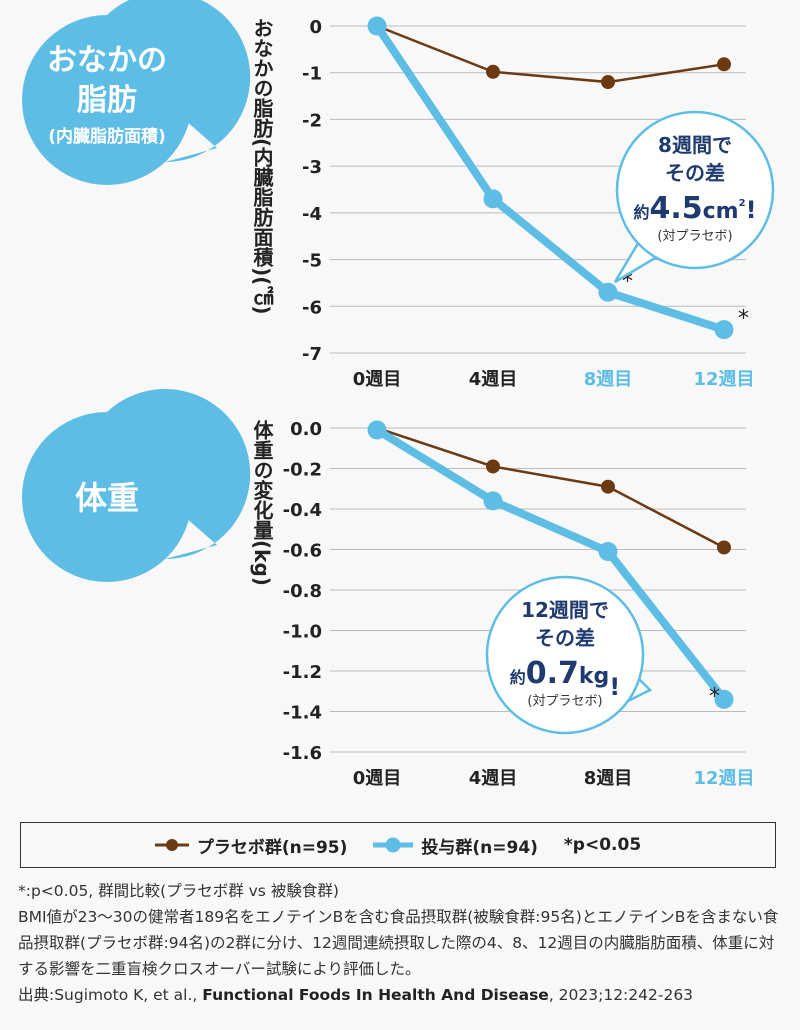  Describe the element at coordinates (312, 214) in the screenshot. I see `y-tick-label: -4` at that location.